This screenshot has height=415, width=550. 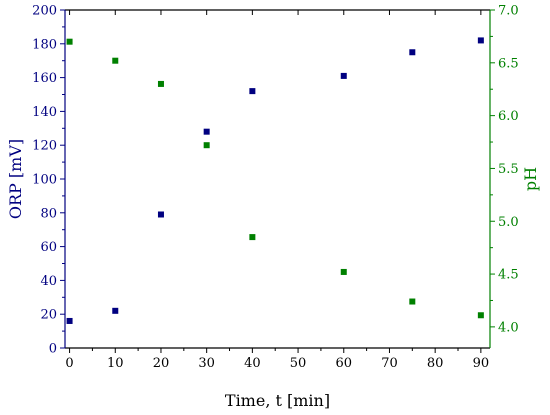 What do you see at coordinates (15, 179) in the screenshot?
I see `y-left-axis-title: ORP [mV]` at bounding box center [15, 179].